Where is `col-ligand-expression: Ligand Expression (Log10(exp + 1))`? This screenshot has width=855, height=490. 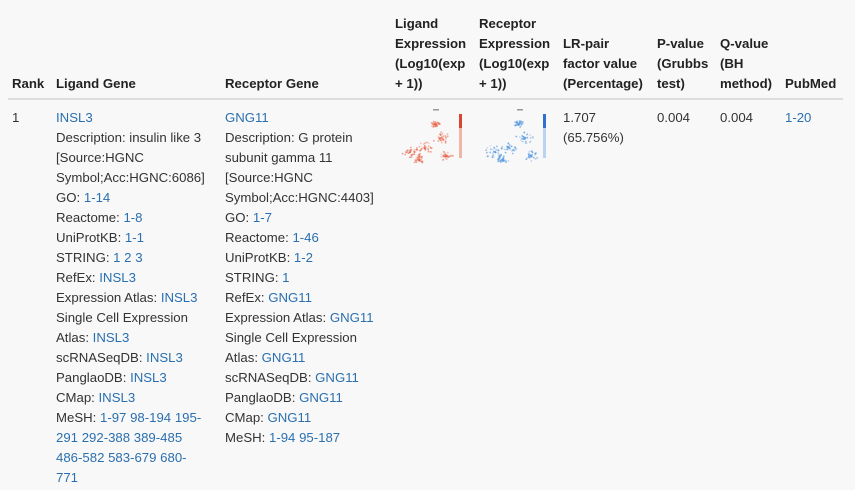
col-ligand-expression: Ligand Expression (Log10(exp + 1)) is located at coordinates (431, 53).